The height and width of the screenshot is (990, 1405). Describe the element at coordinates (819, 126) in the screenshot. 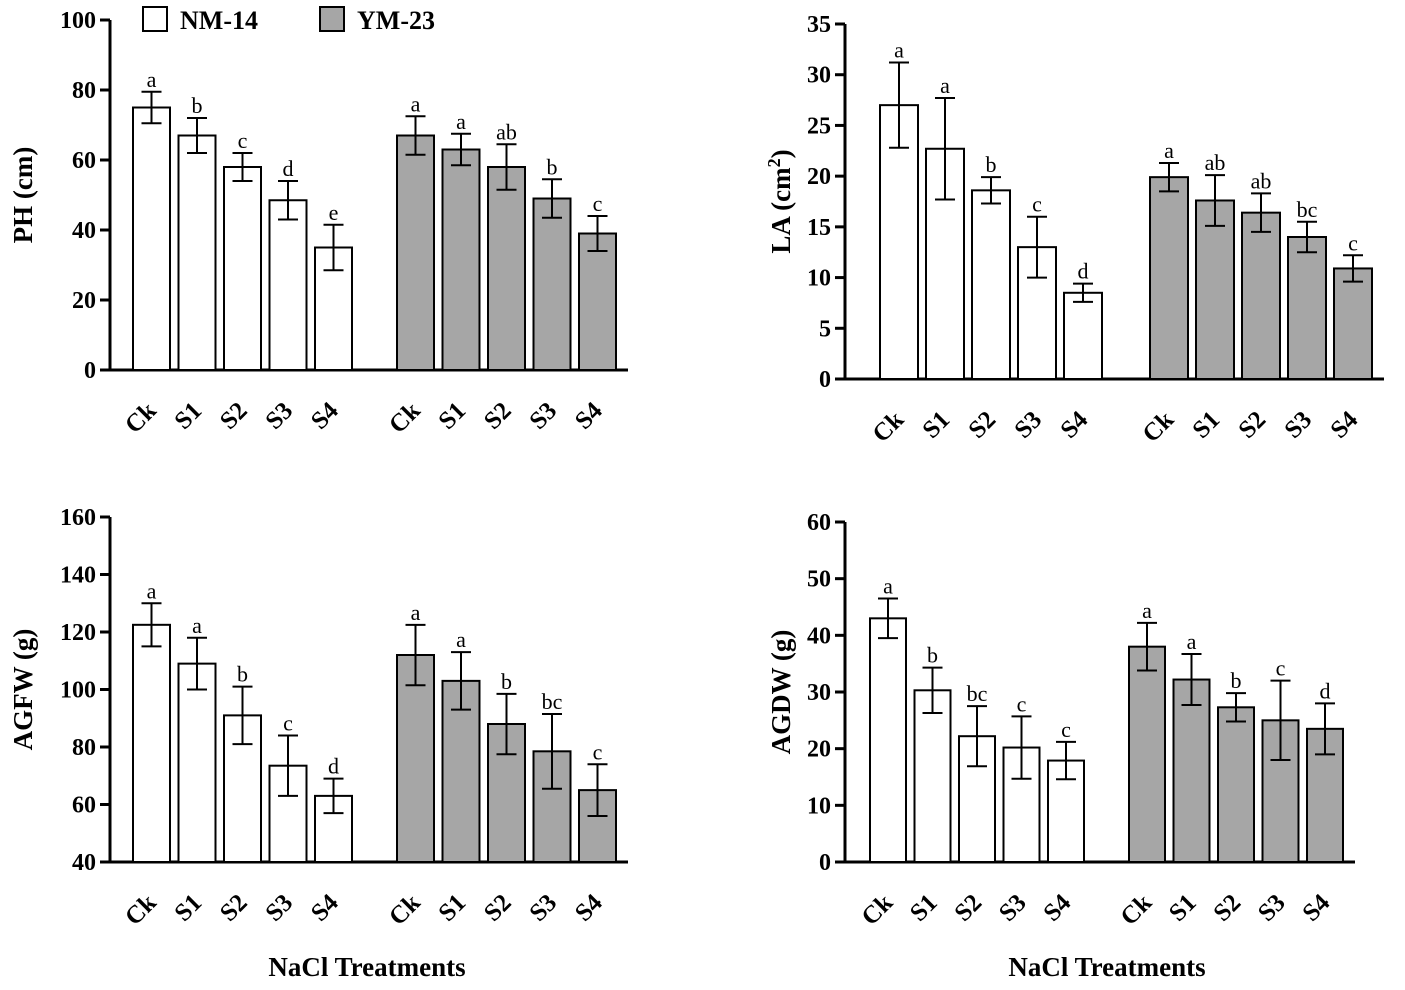

I see `y-tick-label: 25` at that location.